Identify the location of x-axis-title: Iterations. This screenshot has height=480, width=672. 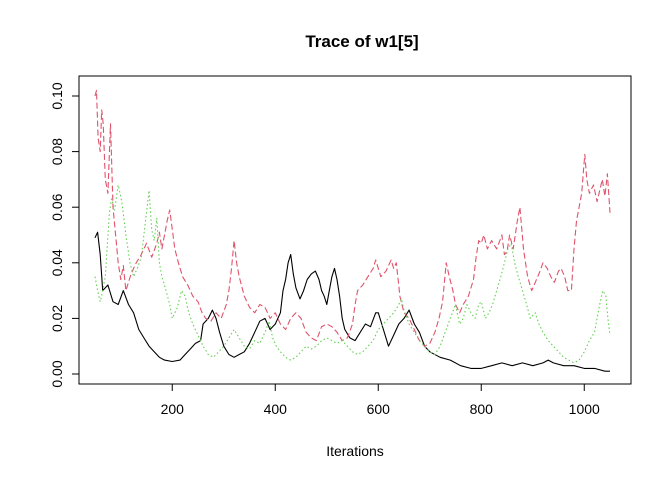
(355, 451).